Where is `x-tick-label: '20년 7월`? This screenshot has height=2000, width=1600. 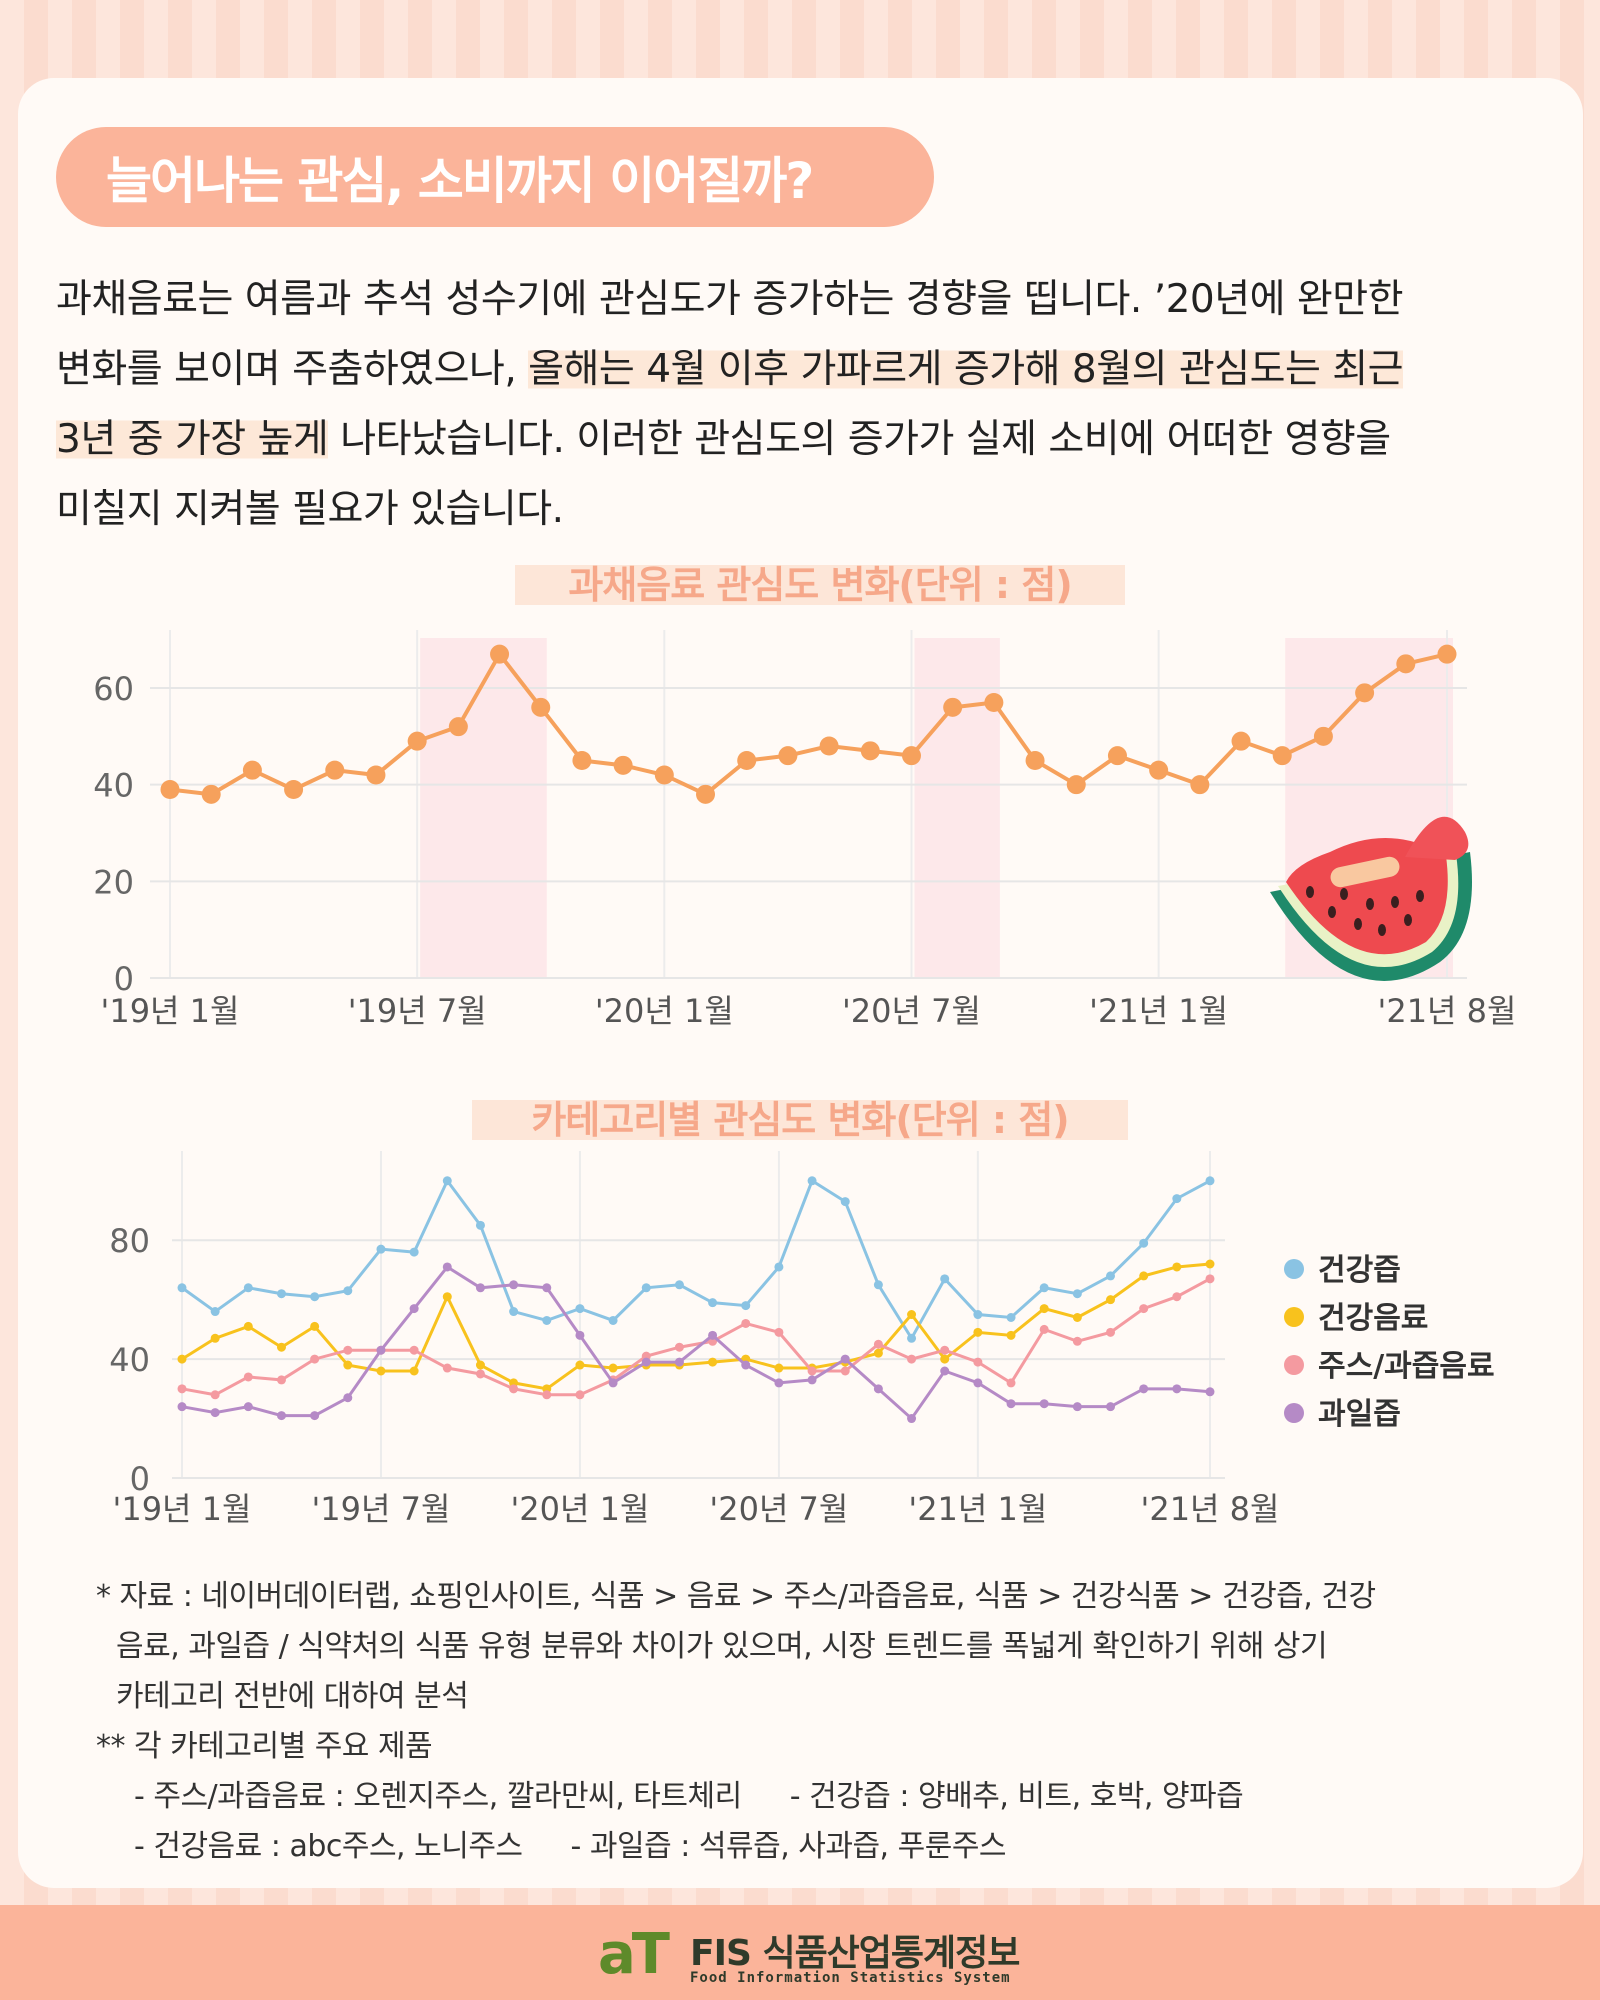
x-tick-label: '20년 7월 is located at coordinates (911, 1011).